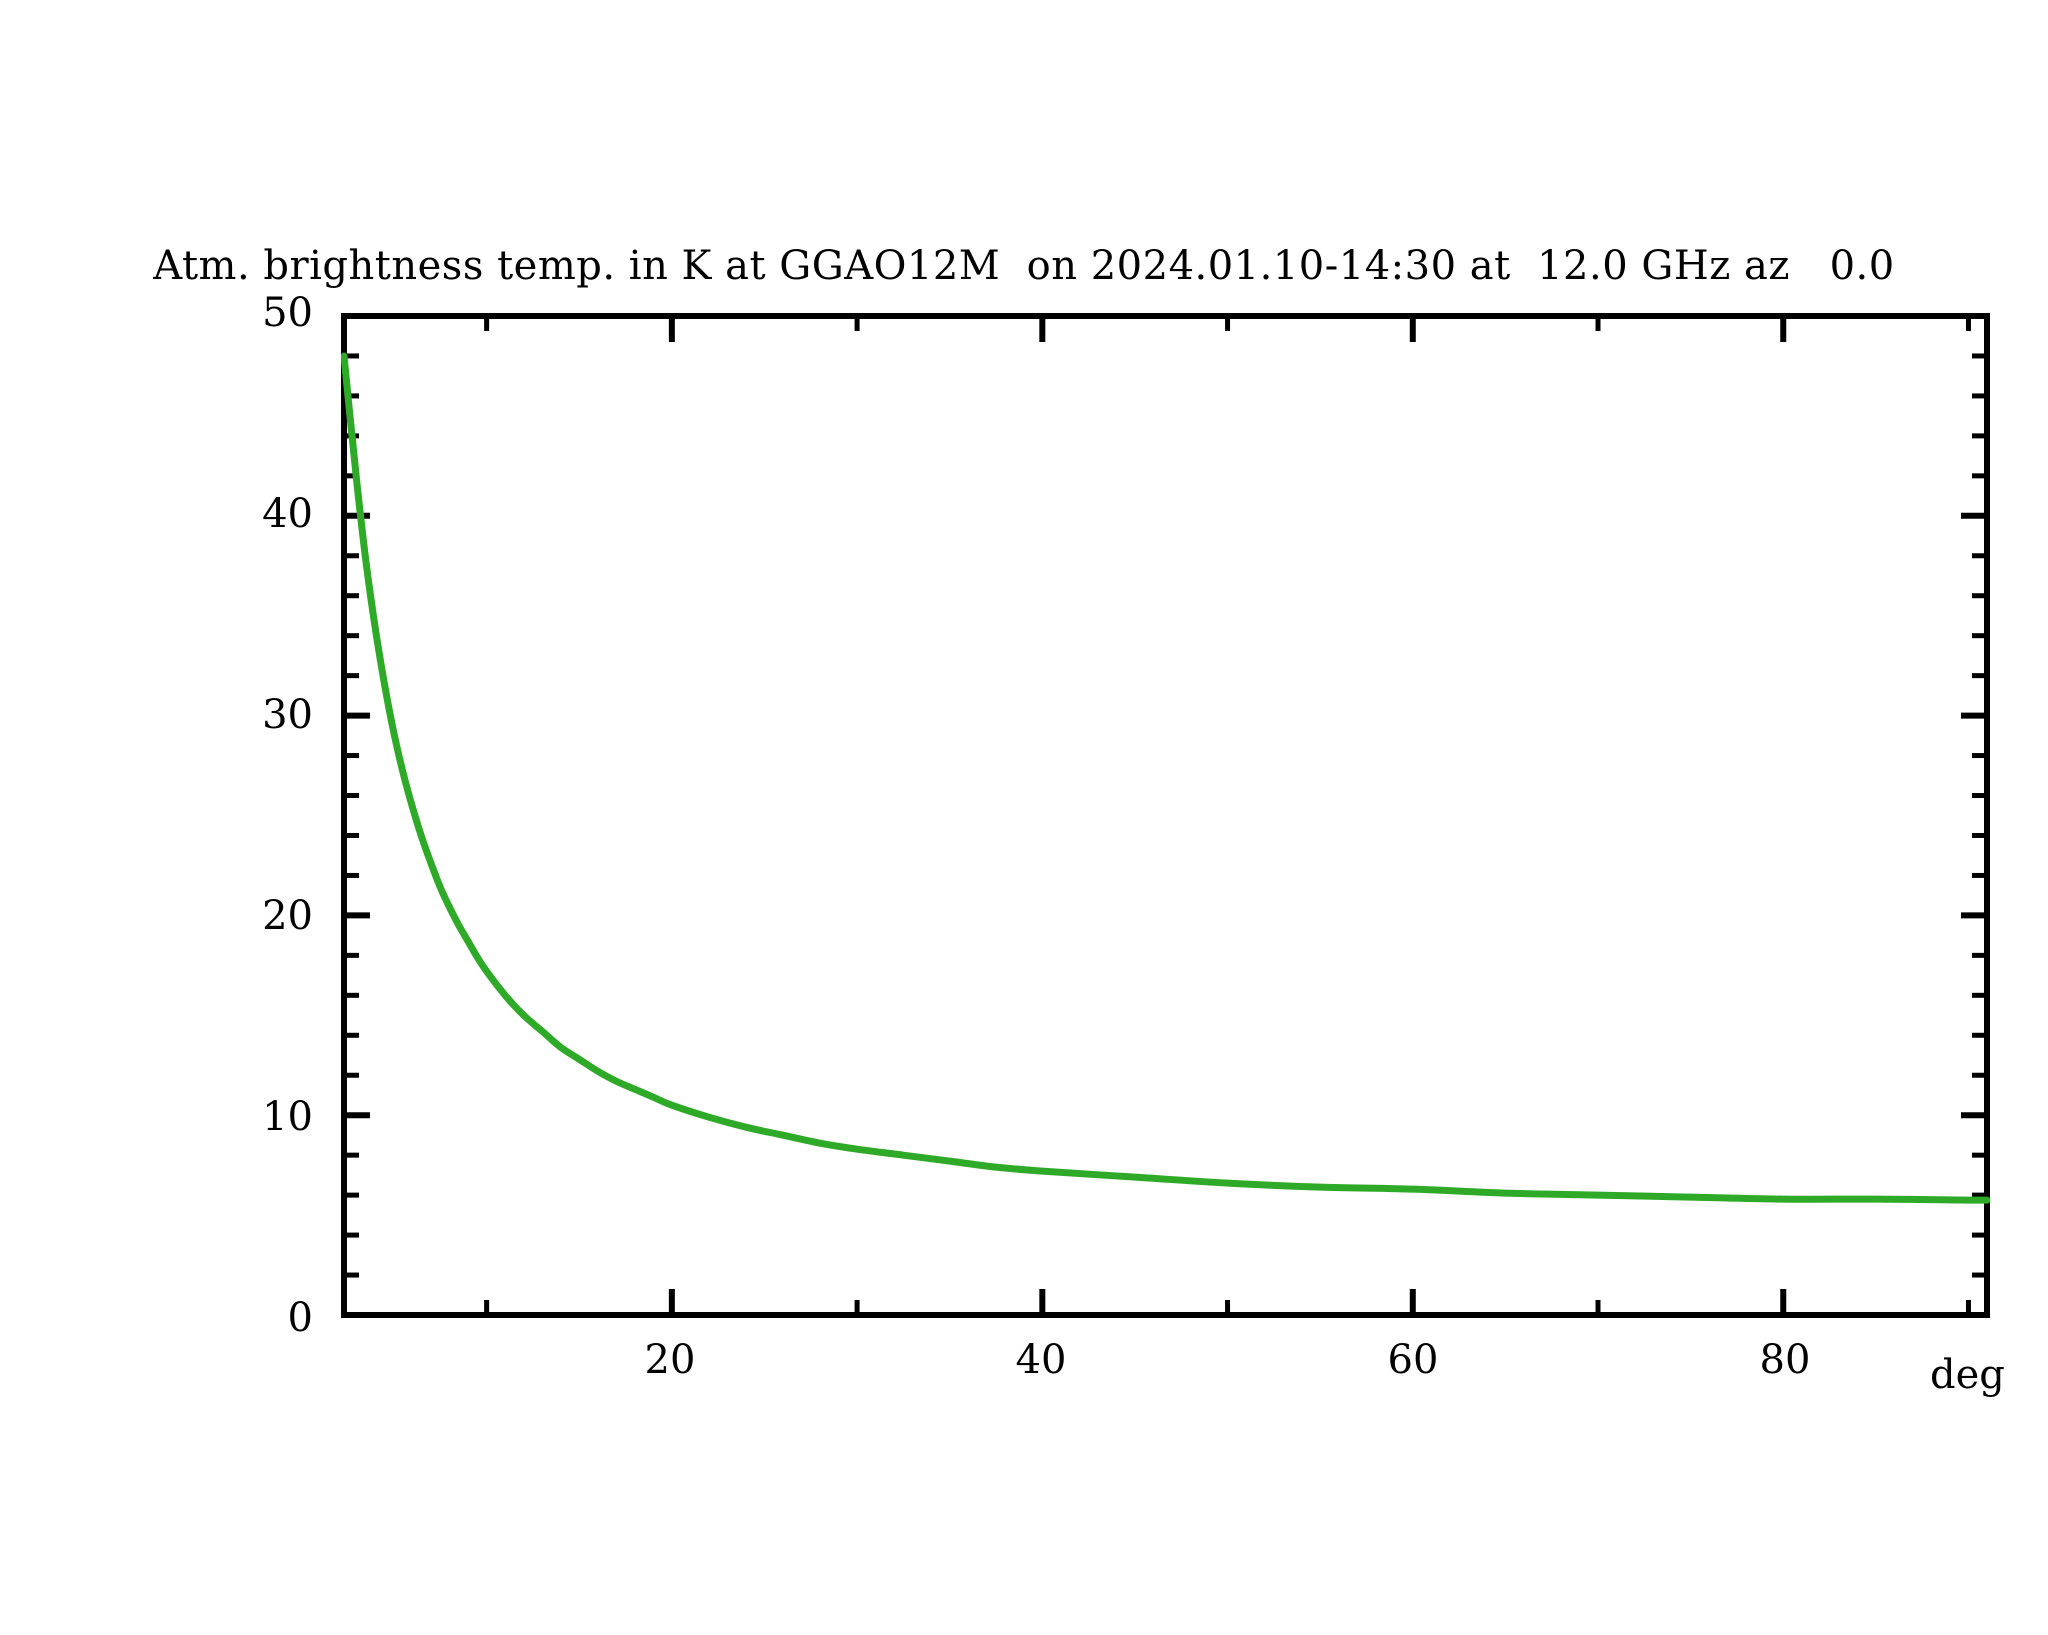 The height and width of the screenshot is (1635, 2048). I want to click on y-tick-label-40: 40, so click(287, 514).